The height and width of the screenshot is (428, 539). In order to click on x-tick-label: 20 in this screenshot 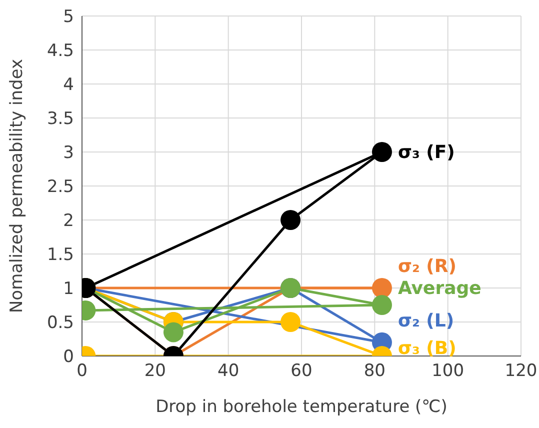, I will do `click(155, 371)`.